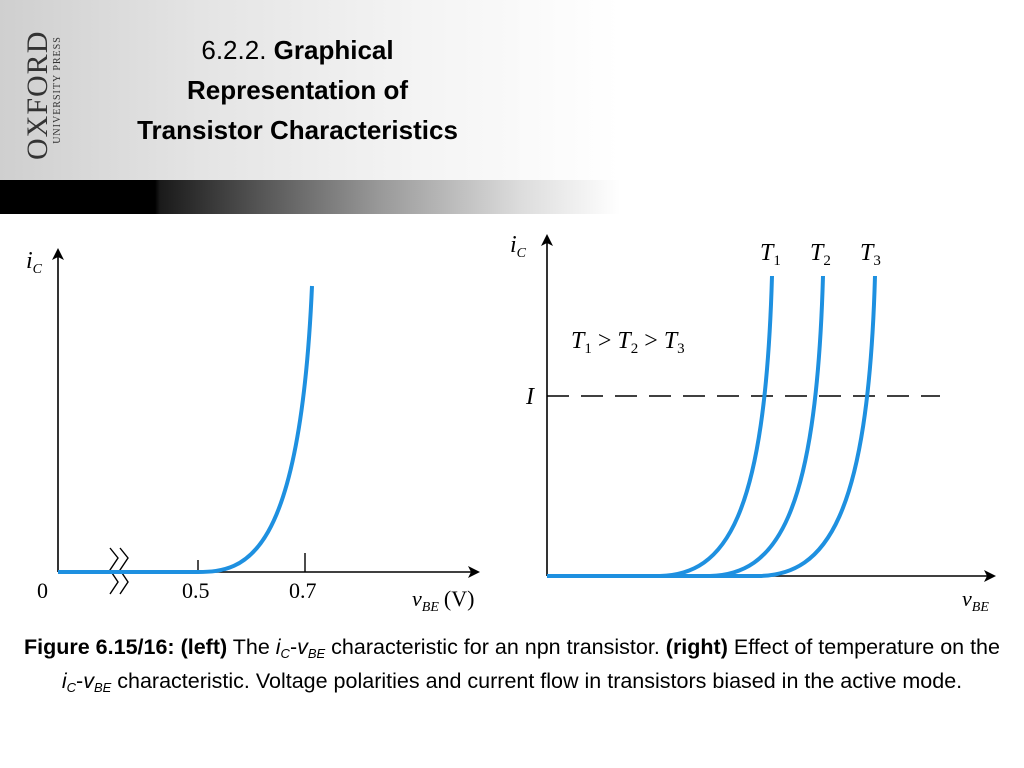  What do you see at coordinates (186, 429) in the screenshot?
I see `left-ic-curve` at bounding box center [186, 429].